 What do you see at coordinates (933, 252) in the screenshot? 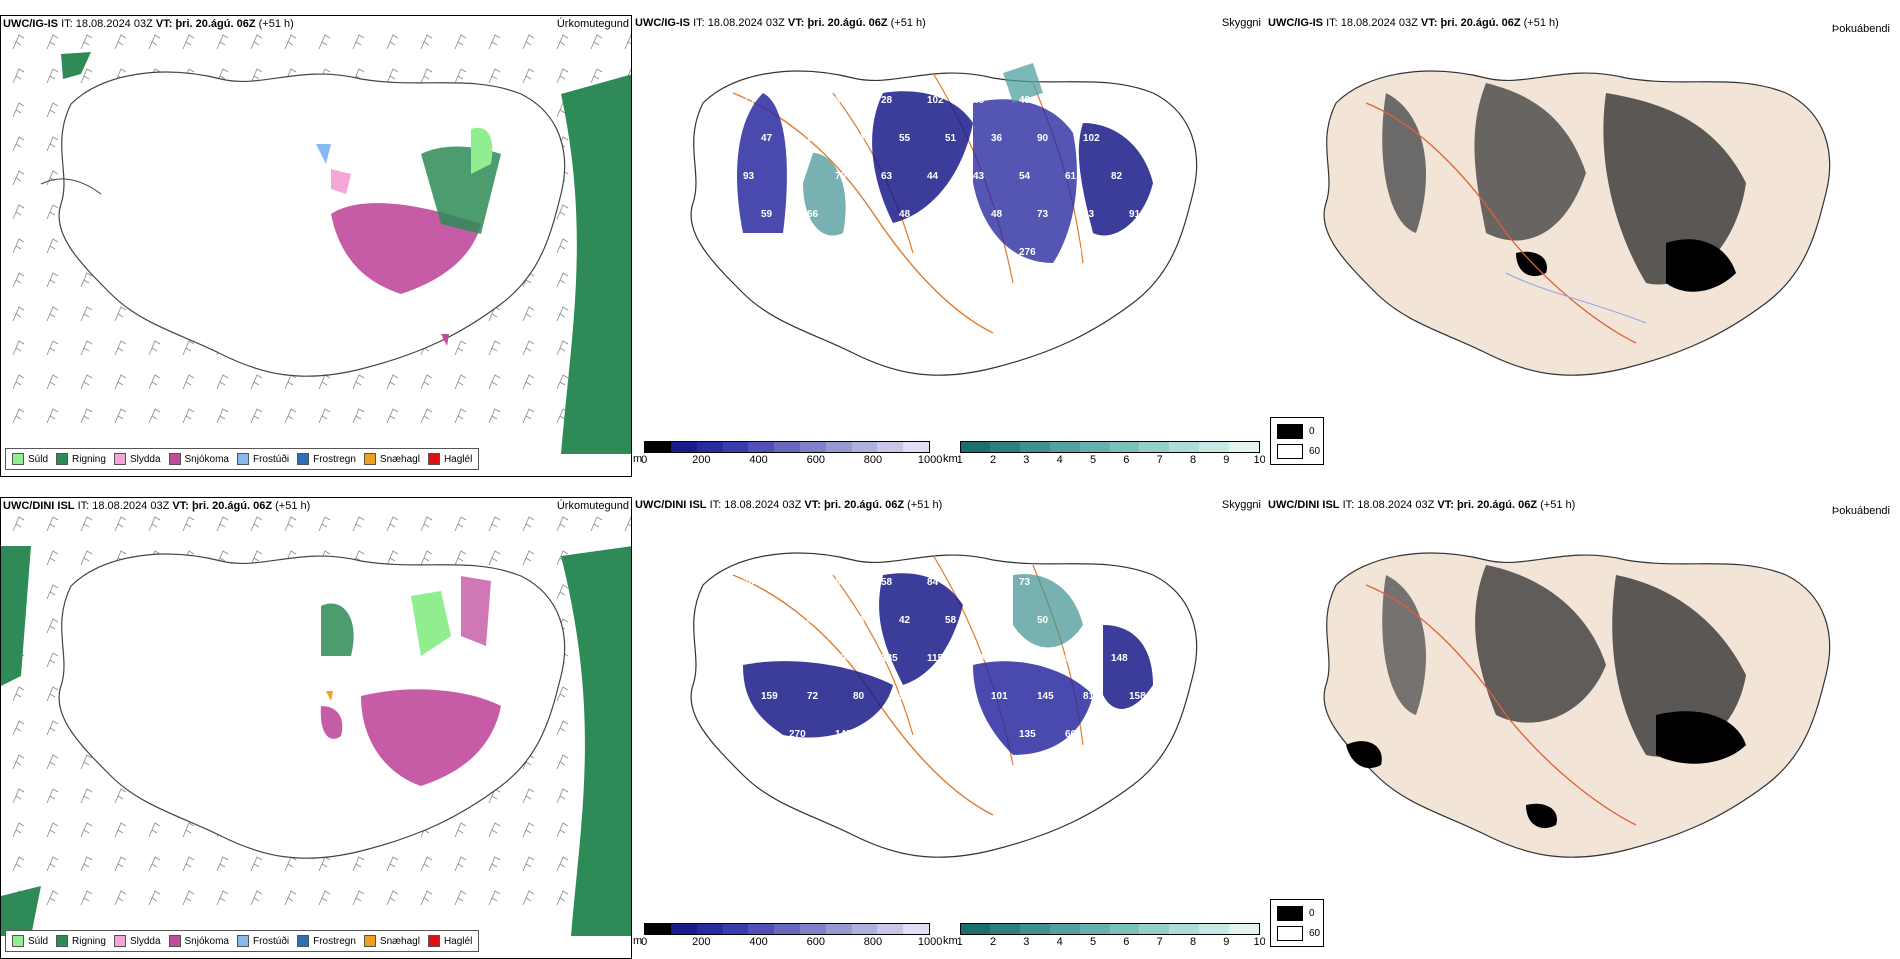
I see `cloudbase-value-label: 62` at bounding box center [933, 252].